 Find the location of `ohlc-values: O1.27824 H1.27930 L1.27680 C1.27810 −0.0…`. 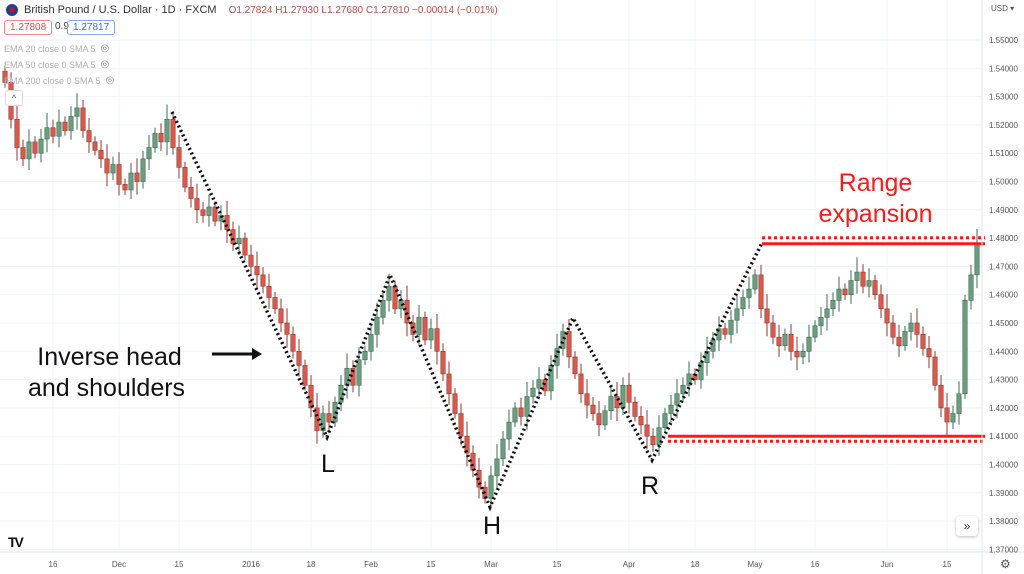

ohlc-values: O1.27824 H1.27930 L1.27680 C1.27810 −0.0… is located at coordinates (363, 10).